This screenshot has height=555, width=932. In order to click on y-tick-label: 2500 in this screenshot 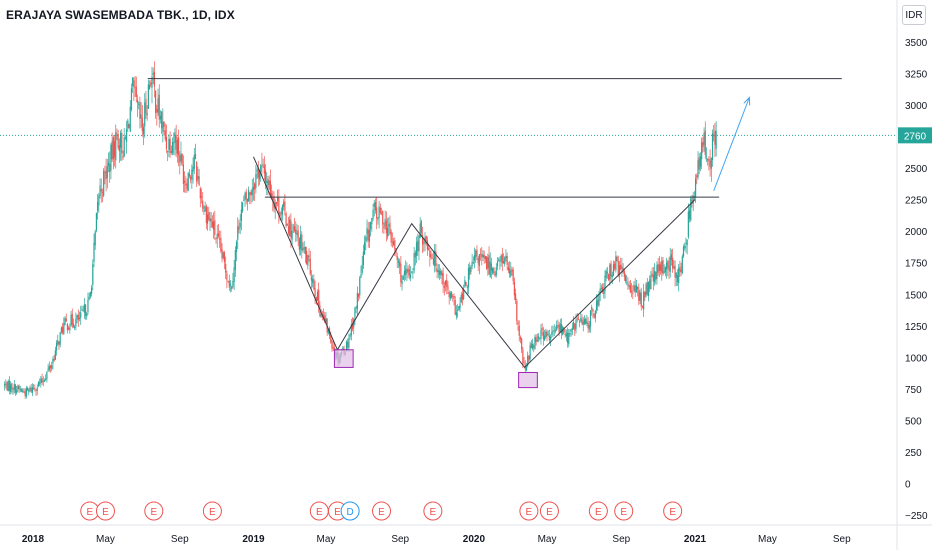, I will do `click(916, 169)`.